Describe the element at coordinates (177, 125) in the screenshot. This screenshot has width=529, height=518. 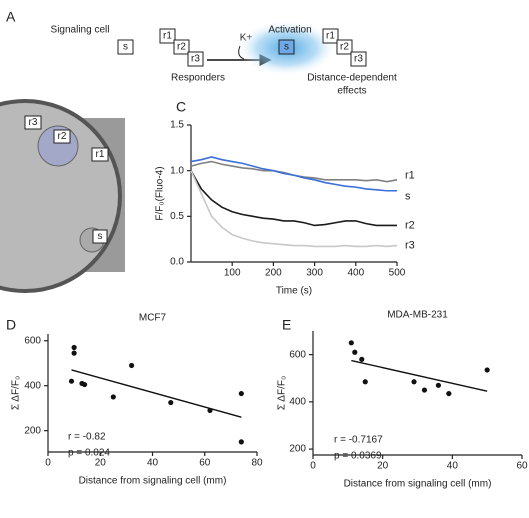
I see `y-tick-label: 1.5` at that location.